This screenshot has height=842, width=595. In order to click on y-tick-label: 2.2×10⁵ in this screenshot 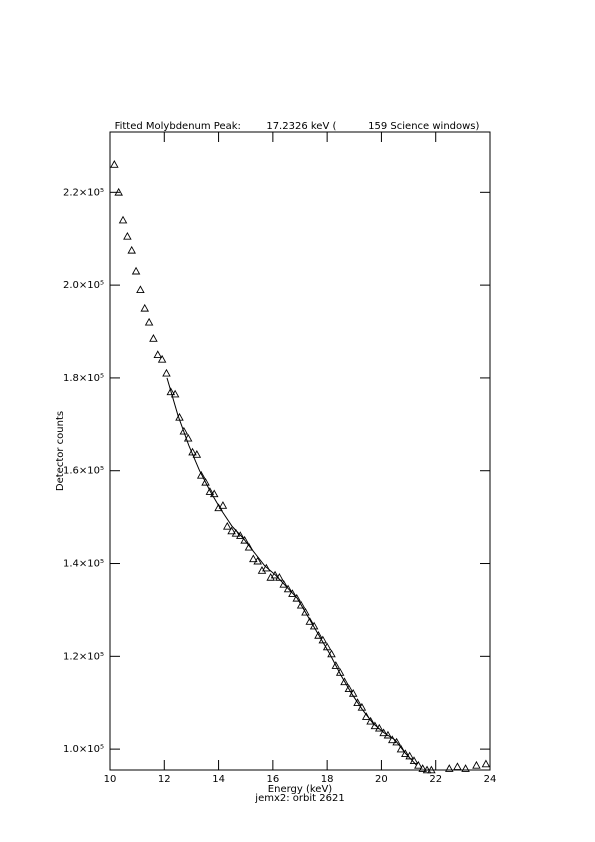, I will do `click(83, 192)`.